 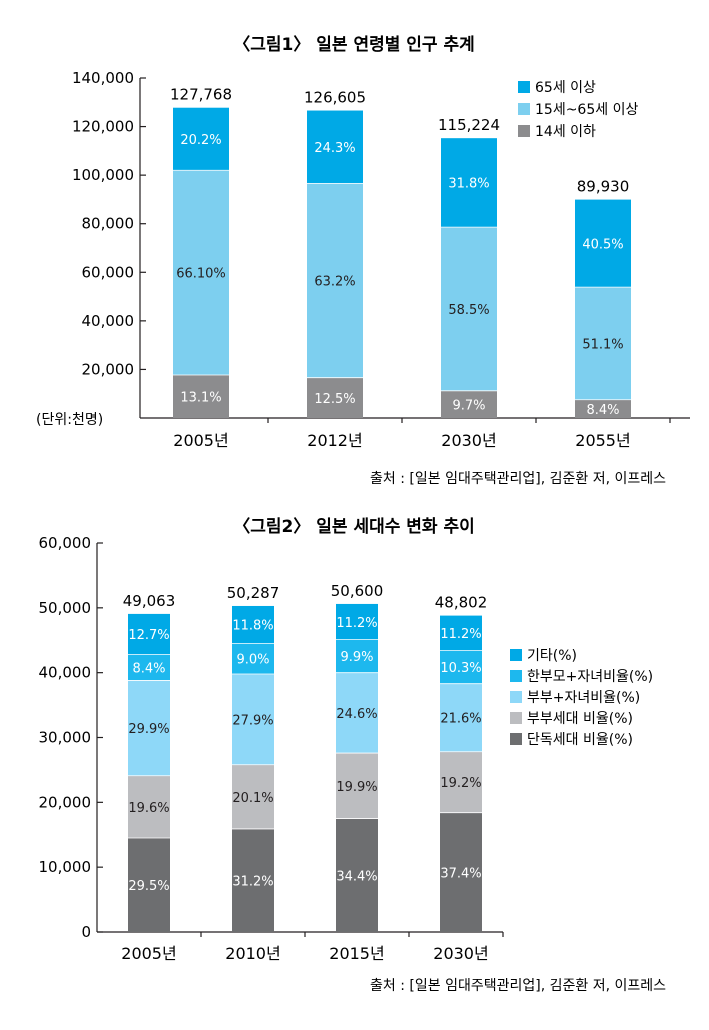 I want to click on chart-2-segment-label: 19.6%, so click(x=148, y=808).